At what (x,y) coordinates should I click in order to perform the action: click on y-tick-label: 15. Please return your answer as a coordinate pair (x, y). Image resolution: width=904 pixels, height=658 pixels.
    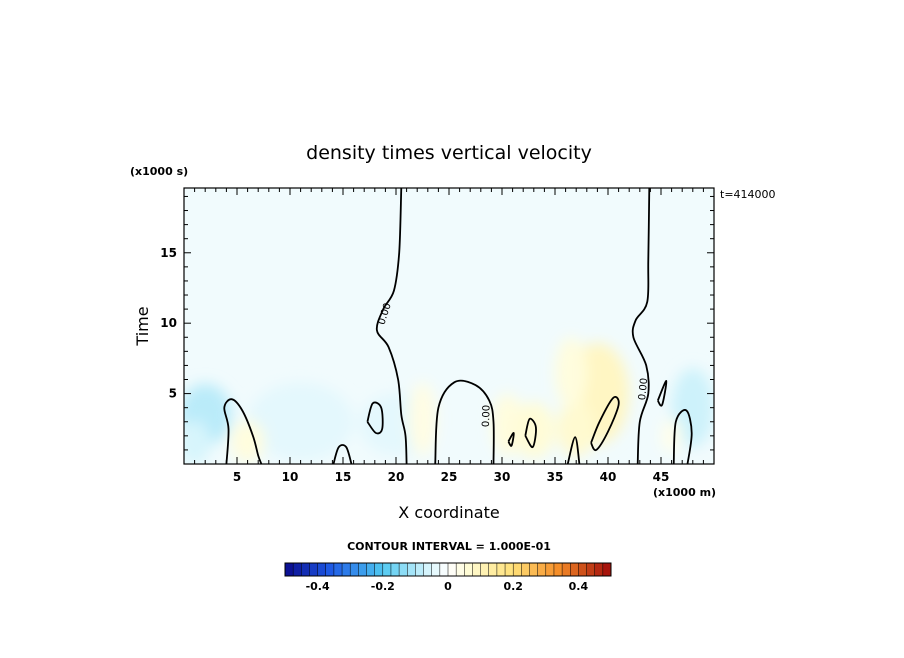
    Looking at the image, I should click on (168, 253).